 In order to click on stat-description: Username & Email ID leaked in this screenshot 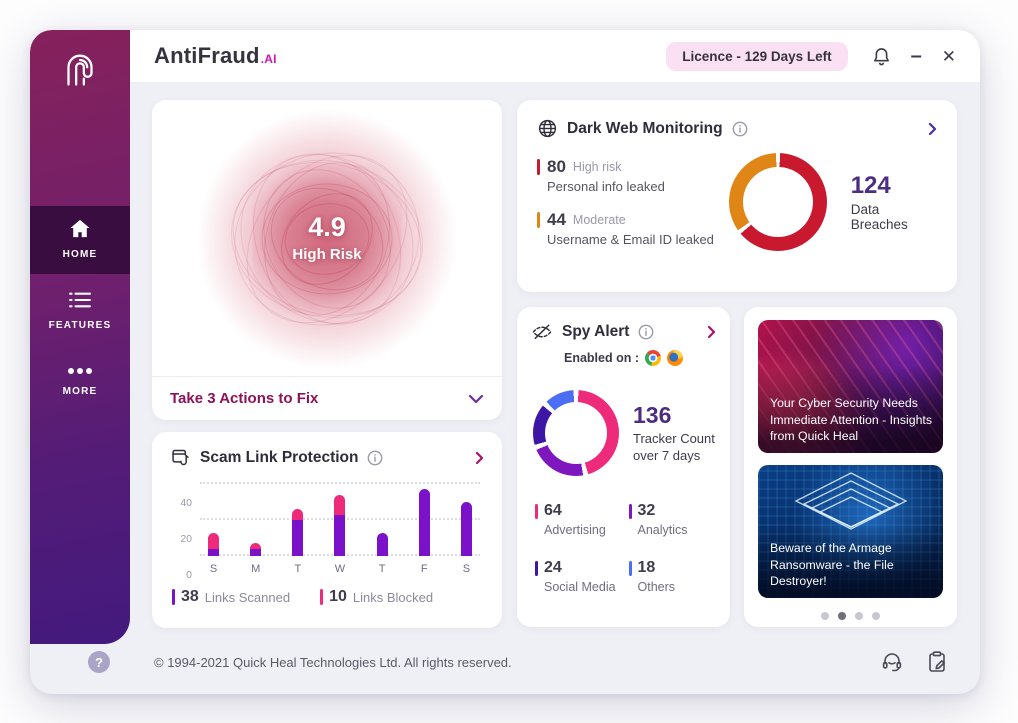, I will do `click(630, 239)`.